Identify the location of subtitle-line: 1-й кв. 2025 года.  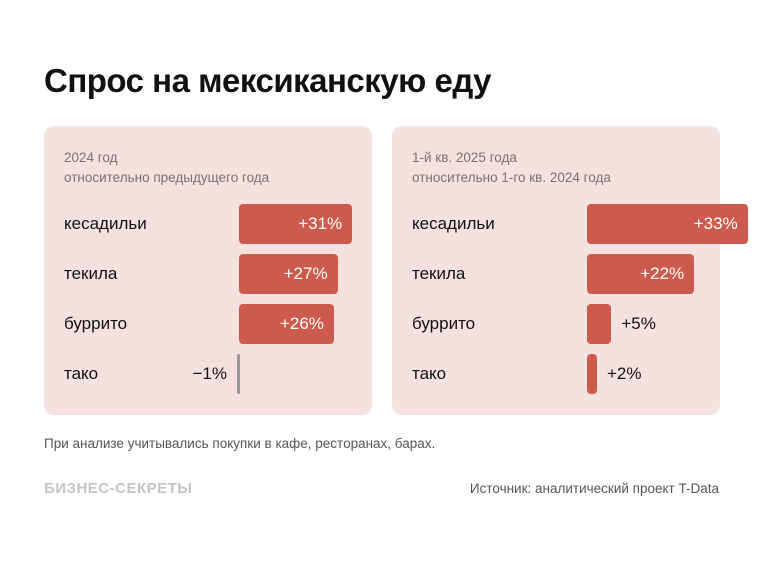
(464, 157).